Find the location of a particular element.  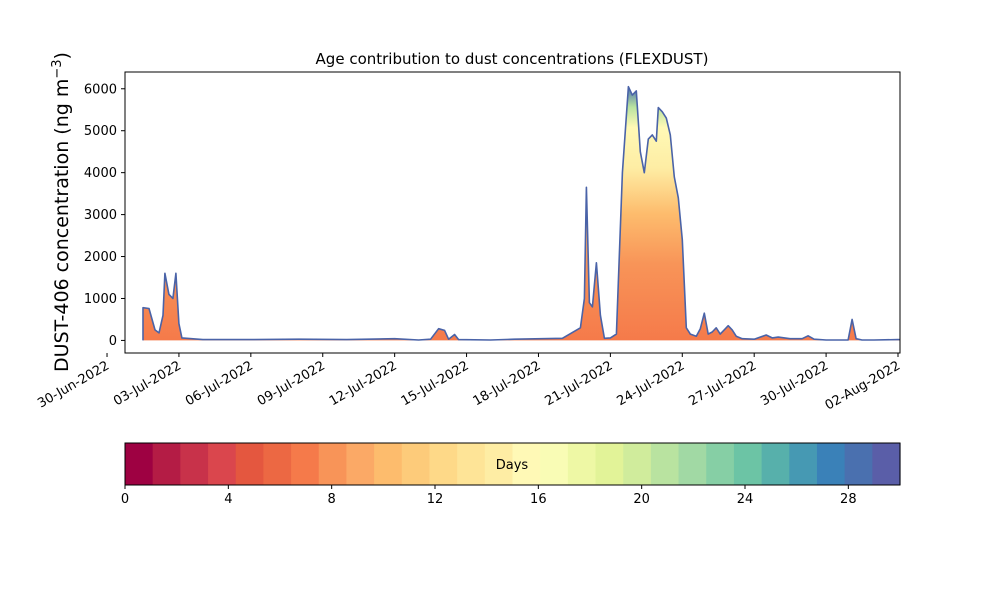

x-tick-label: 30-Jul-2022 is located at coordinates (794, 383).